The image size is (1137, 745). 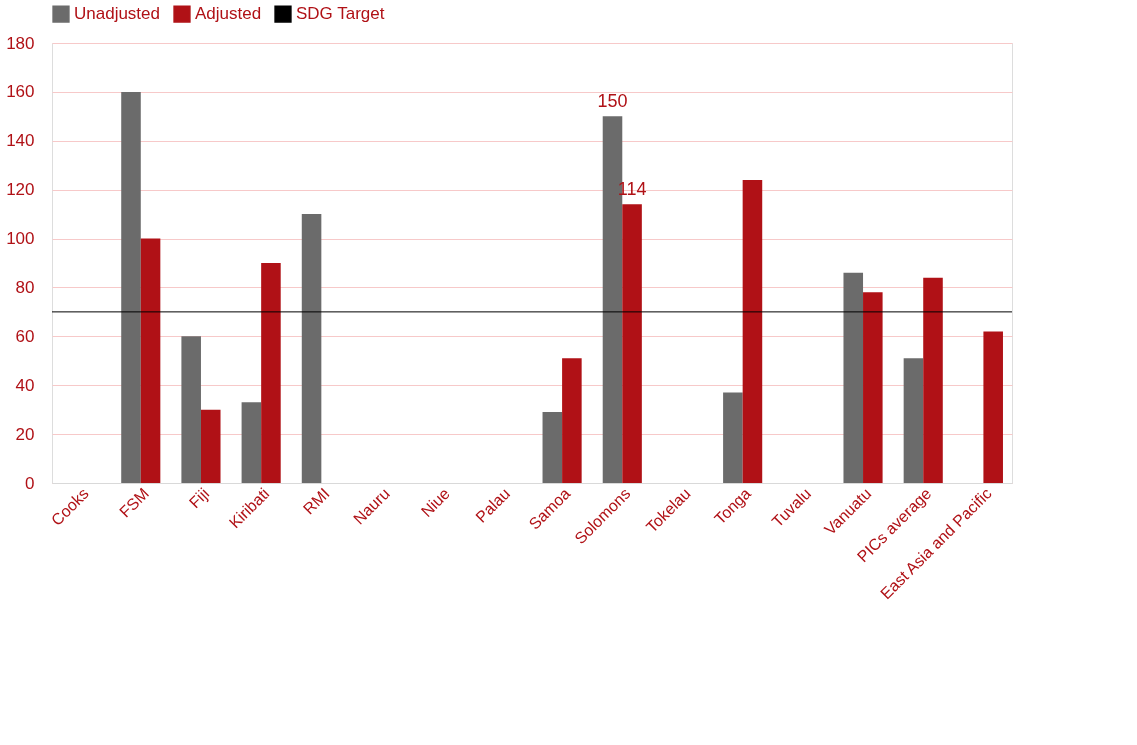 I want to click on y-tick-label: 120, so click(x=20, y=190).